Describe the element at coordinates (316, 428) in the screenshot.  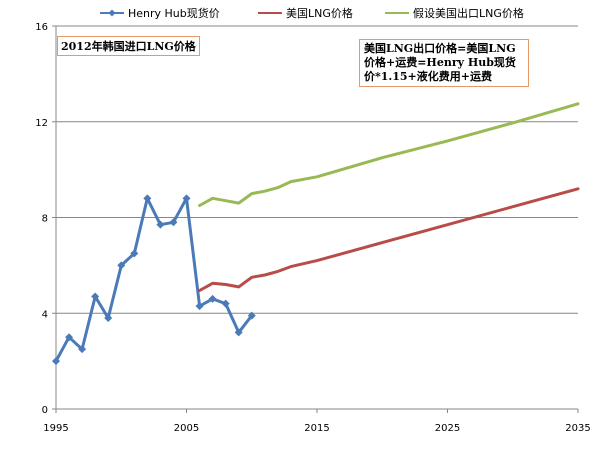
I see `x-tick-label: 2015` at that location.